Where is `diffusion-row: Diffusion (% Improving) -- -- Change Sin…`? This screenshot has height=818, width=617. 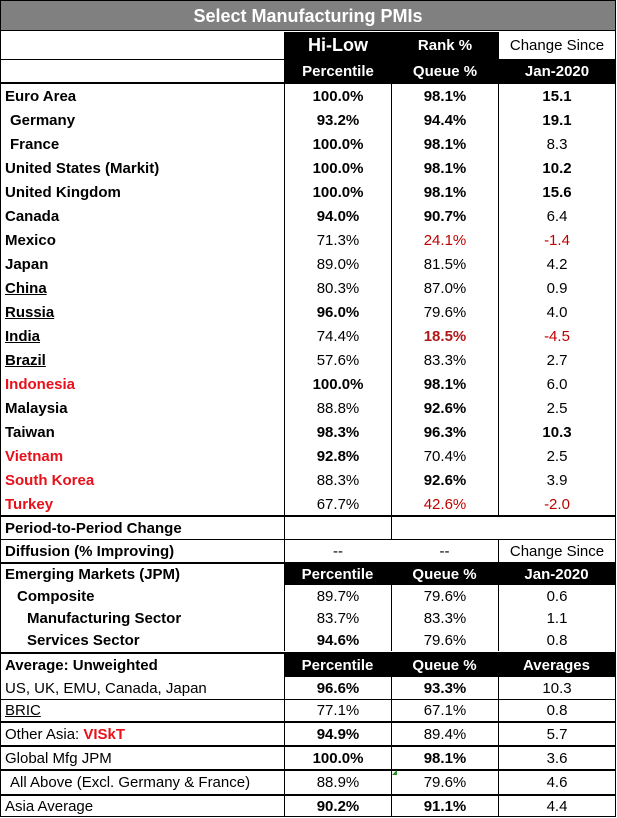 diffusion-row: Diffusion (% Improving) -- -- Change Sin… is located at coordinates (308, 551).